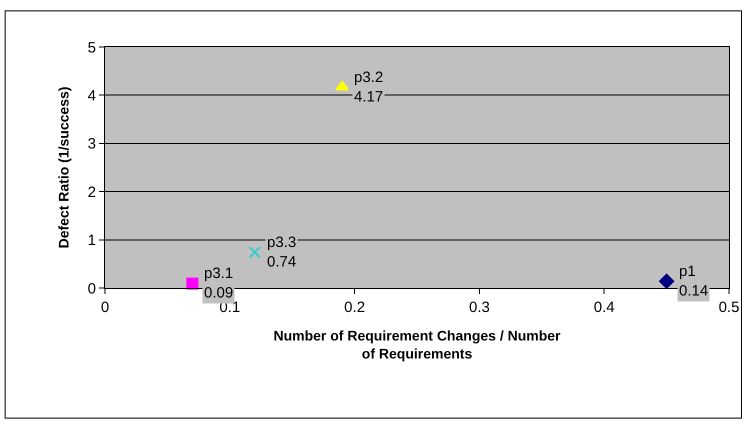 This screenshot has height=432, width=750. I want to click on series-label: p3.3, so click(281, 242).